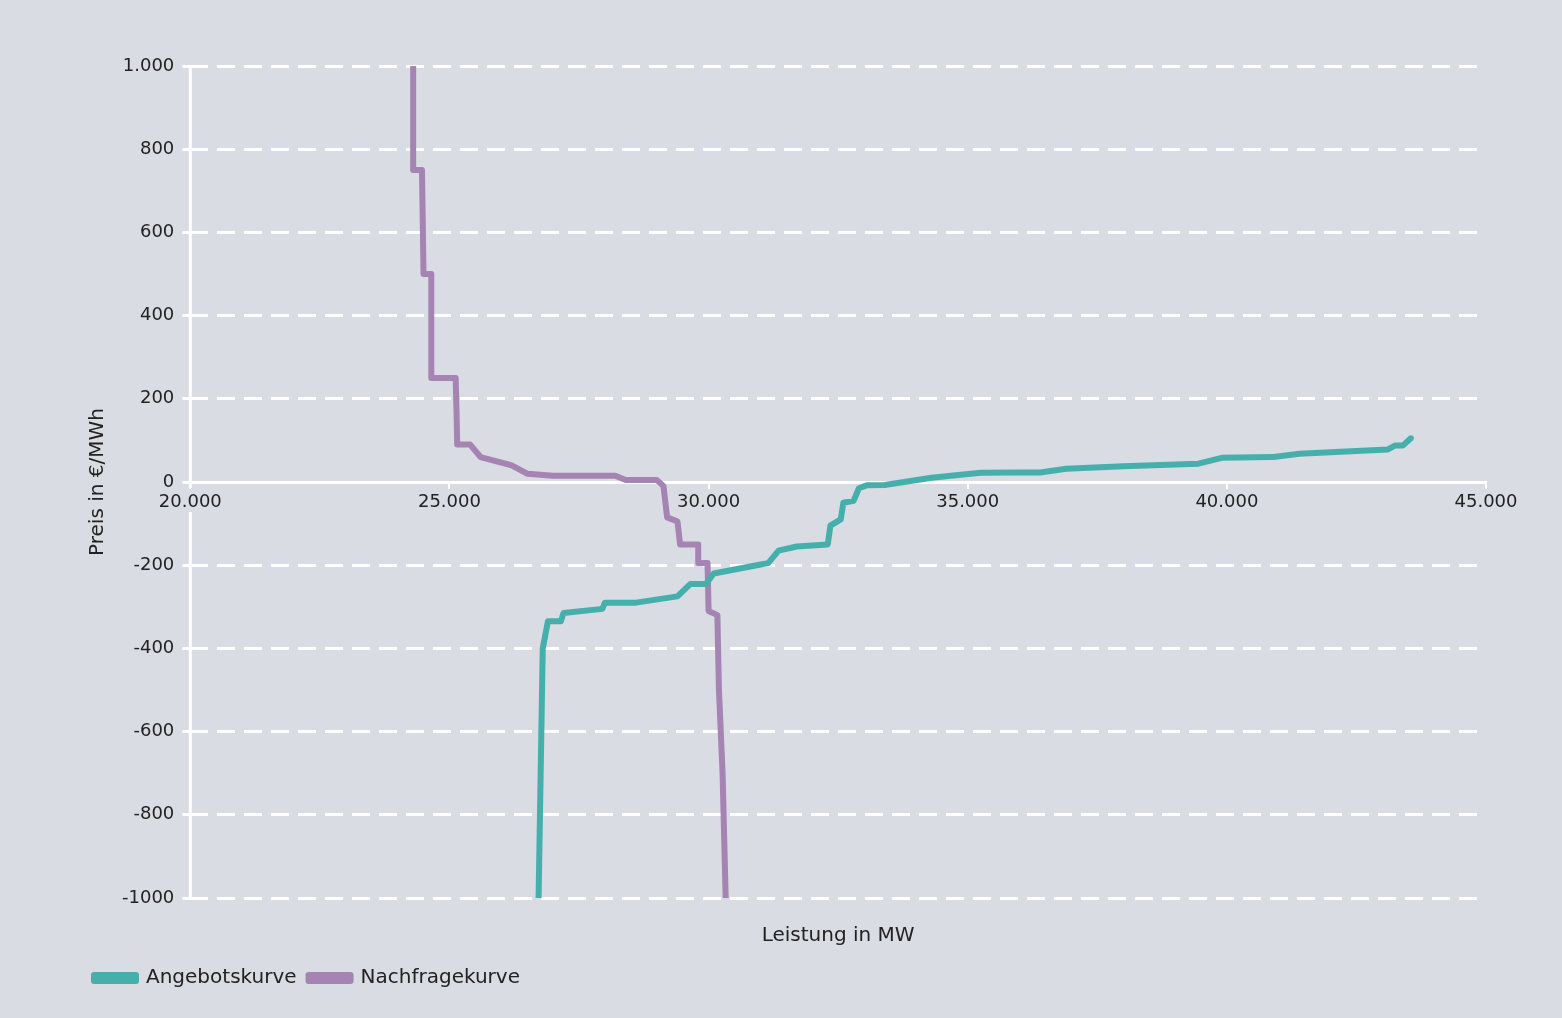  Describe the element at coordinates (157, 397) in the screenshot. I see `y-tick-label: 200` at that location.